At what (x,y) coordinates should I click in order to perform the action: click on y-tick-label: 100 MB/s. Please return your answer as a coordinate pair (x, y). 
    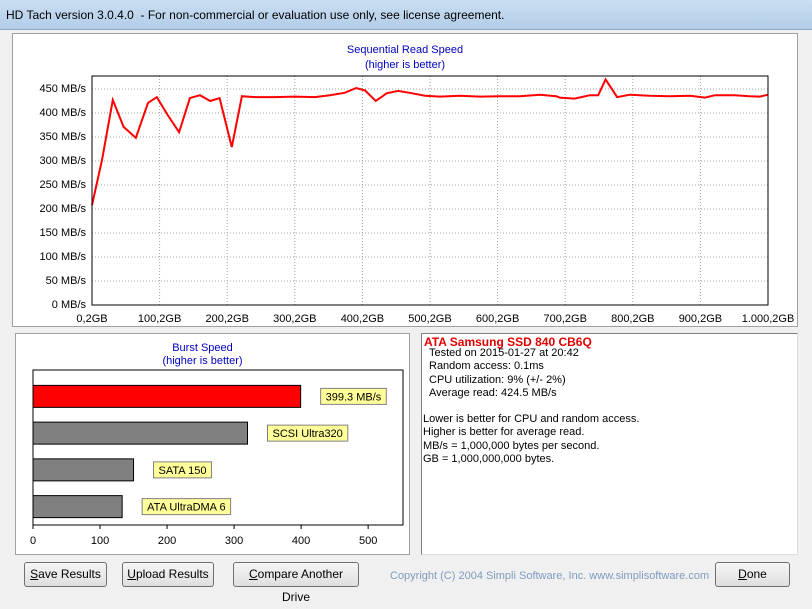
    Looking at the image, I should click on (63, 257).